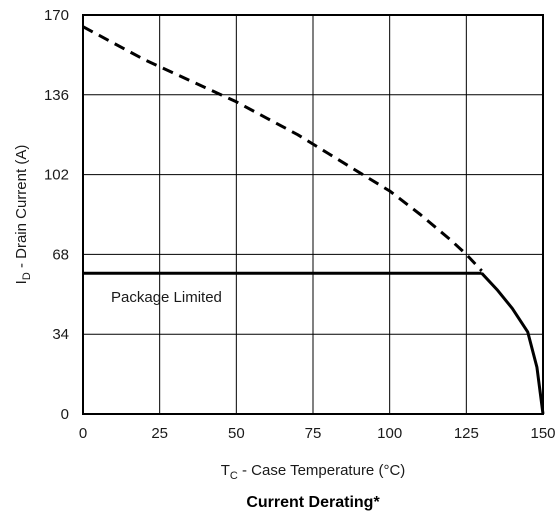  Describe the element at coordinates (23, 215) in the screenshot. I see `y-axis-label: ID - Drain Current (A)` at that location.